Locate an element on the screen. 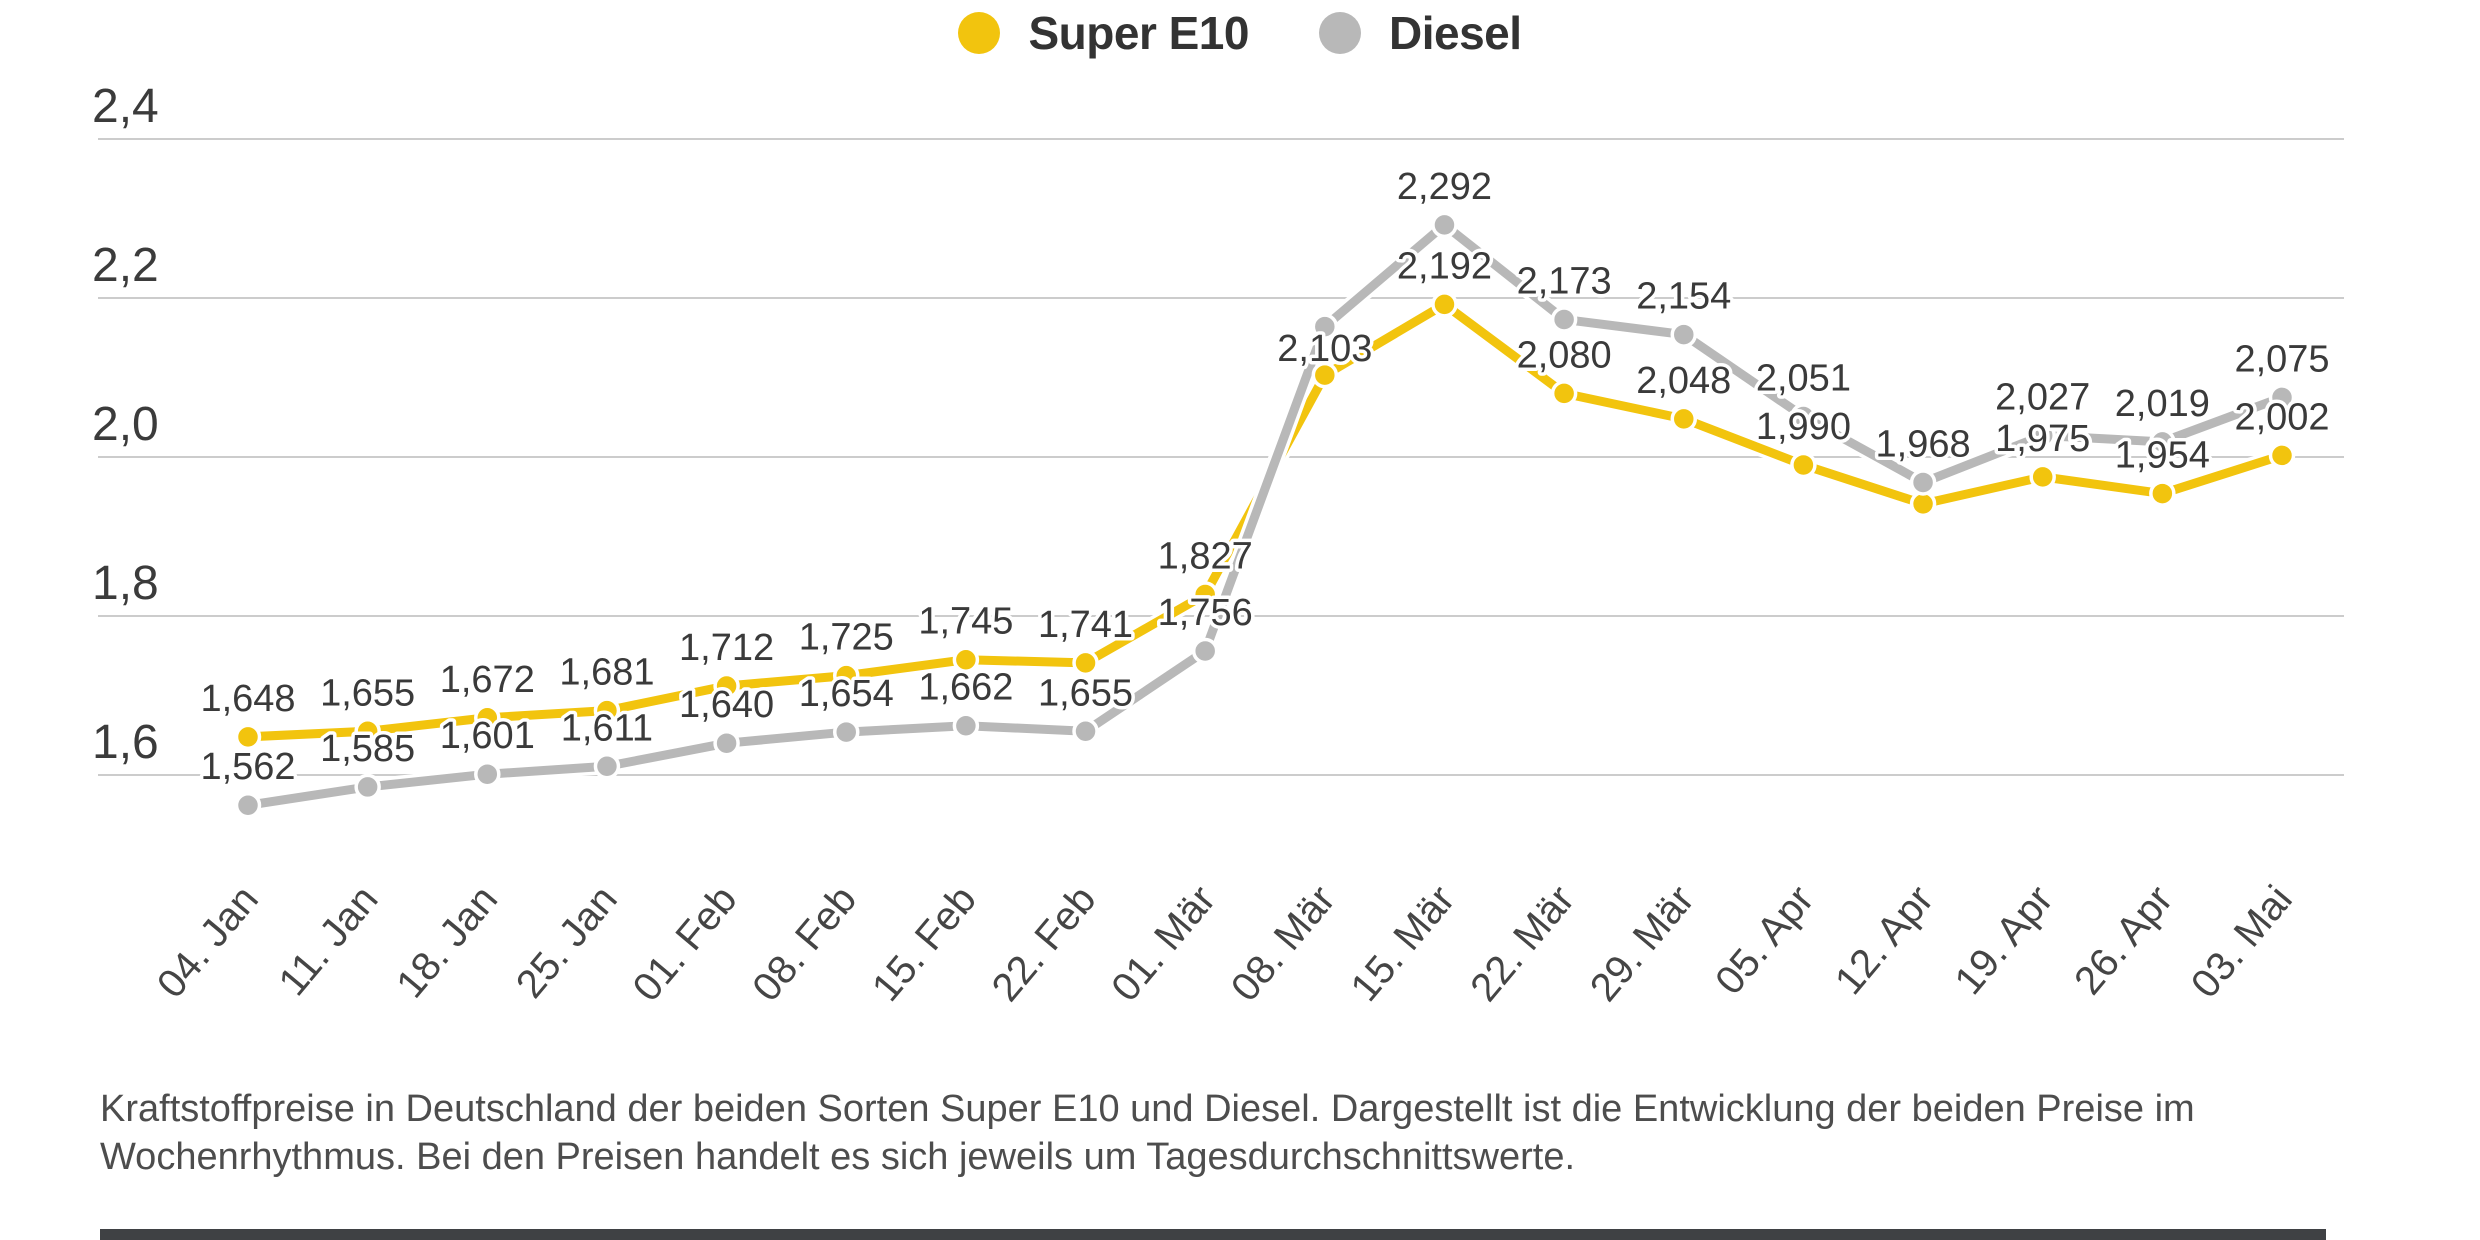 The width and height of the screenshot is (2480, 1240). y-axis-tick-label: 2,0 is located at coordinates (125, 424).